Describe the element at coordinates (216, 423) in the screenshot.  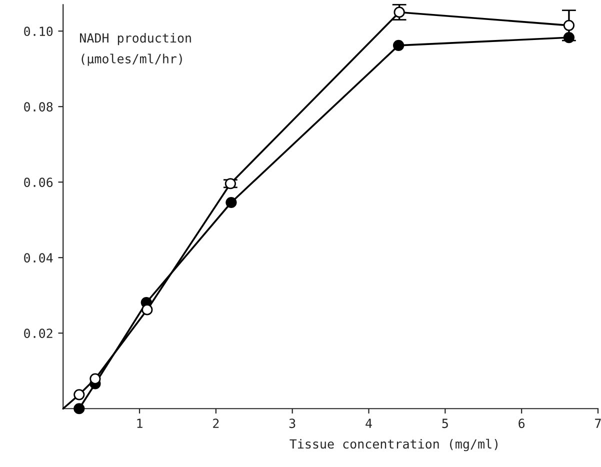
I see `x-tick-label: 2` at that location.